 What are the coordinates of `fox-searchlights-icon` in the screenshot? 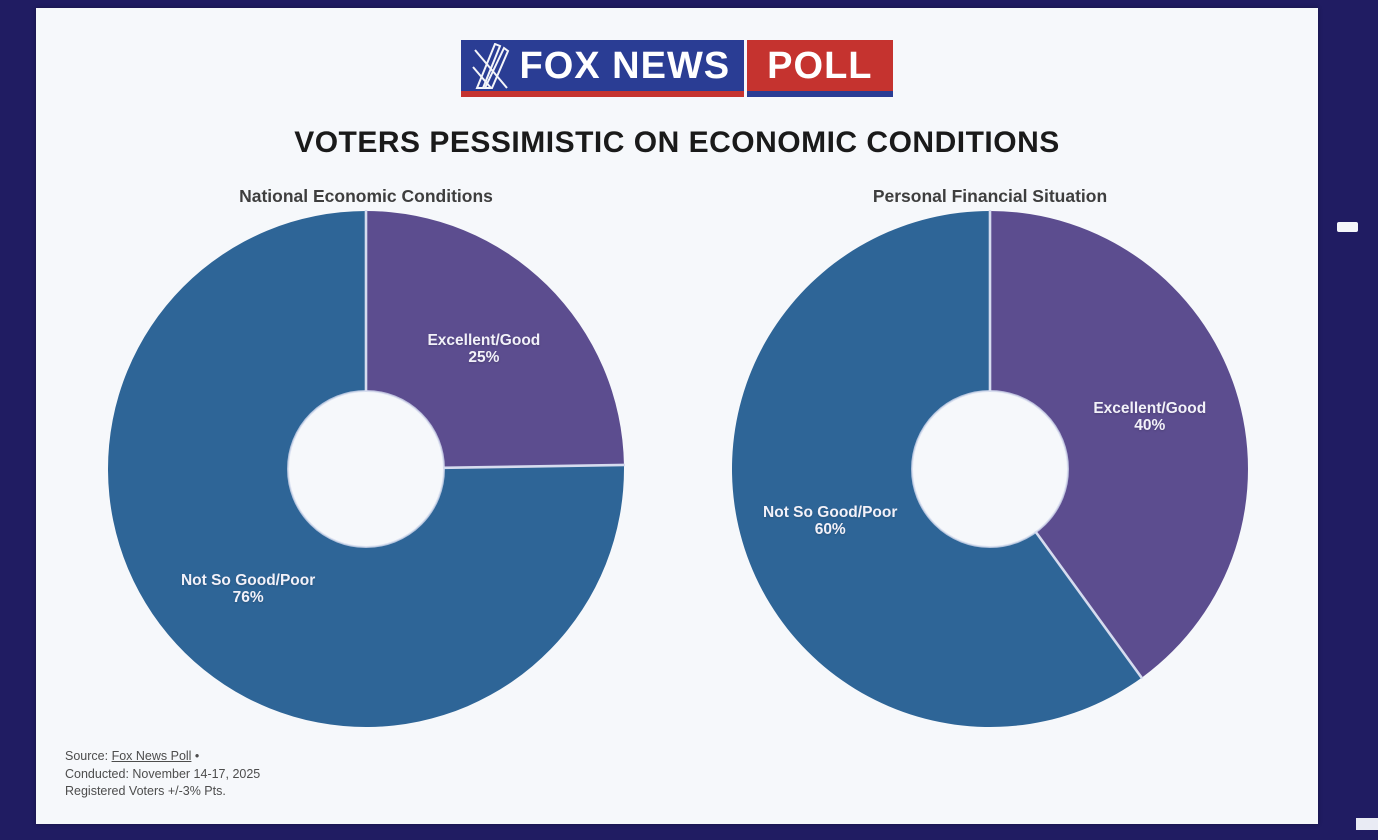 It's located at (491, 65).